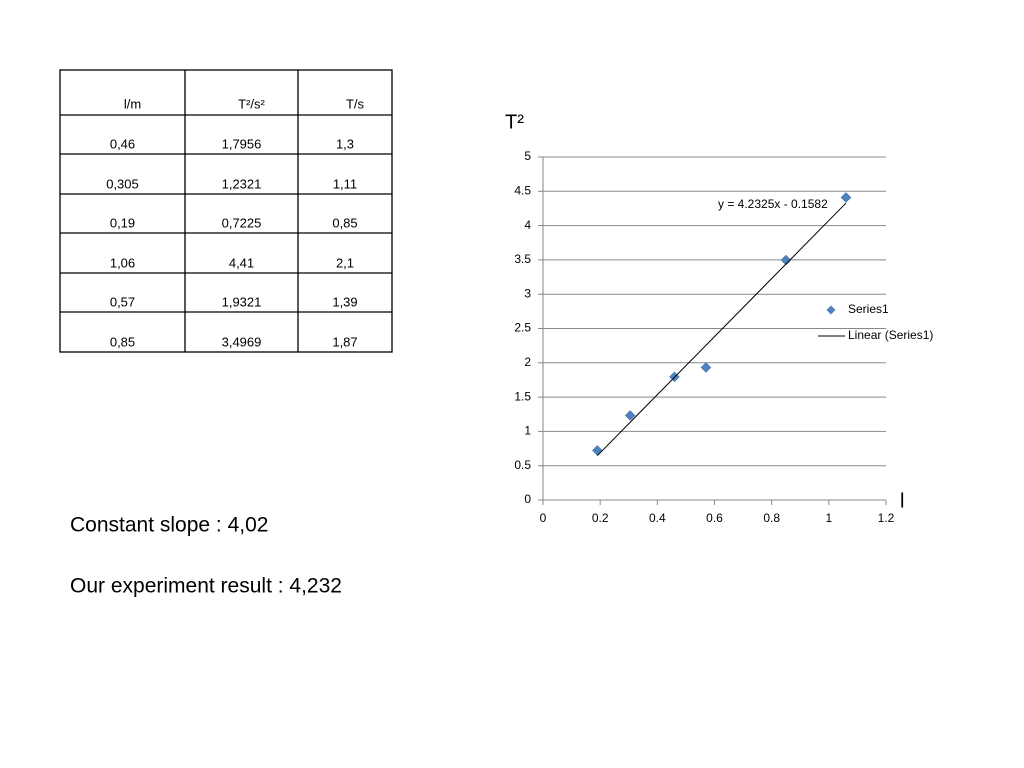  What do you see at coordinates (344, 341) in the screenshot?
I see `table-cell: 1,87` at bounding box center [344, 341].